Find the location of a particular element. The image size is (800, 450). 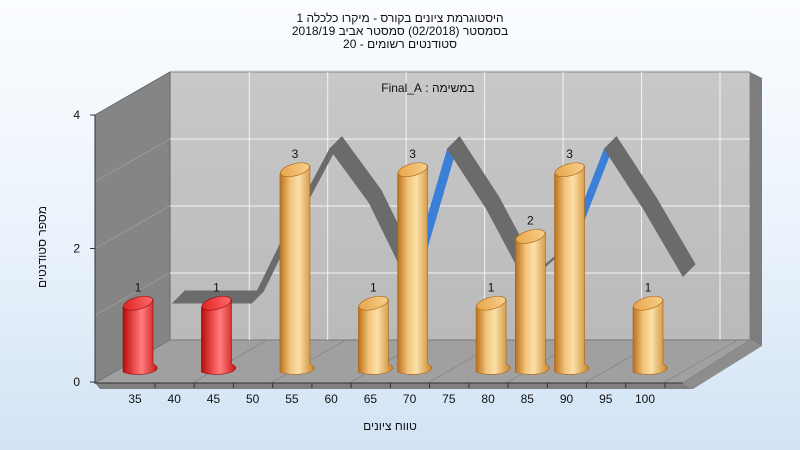

x-tick-label: 55 is located at coordinates (292, 399).